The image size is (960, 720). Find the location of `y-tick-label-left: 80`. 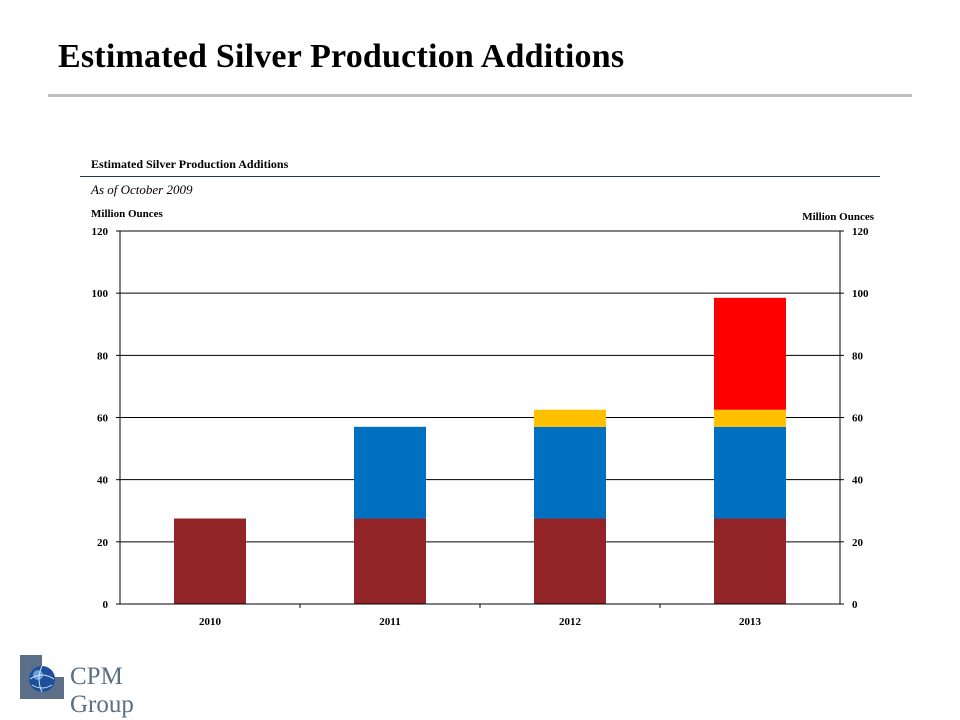

y-tick-label-left: 80 is located at coordinates (103, 356).